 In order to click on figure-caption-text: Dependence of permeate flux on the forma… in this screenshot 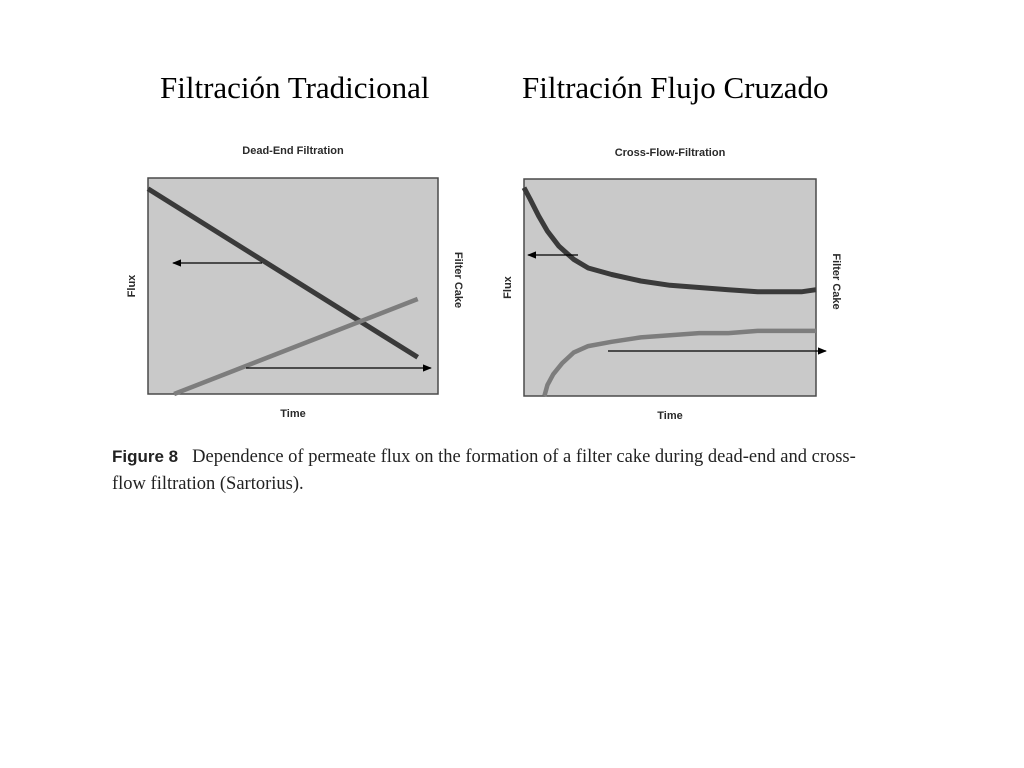, I will do `click(484, 470)`.